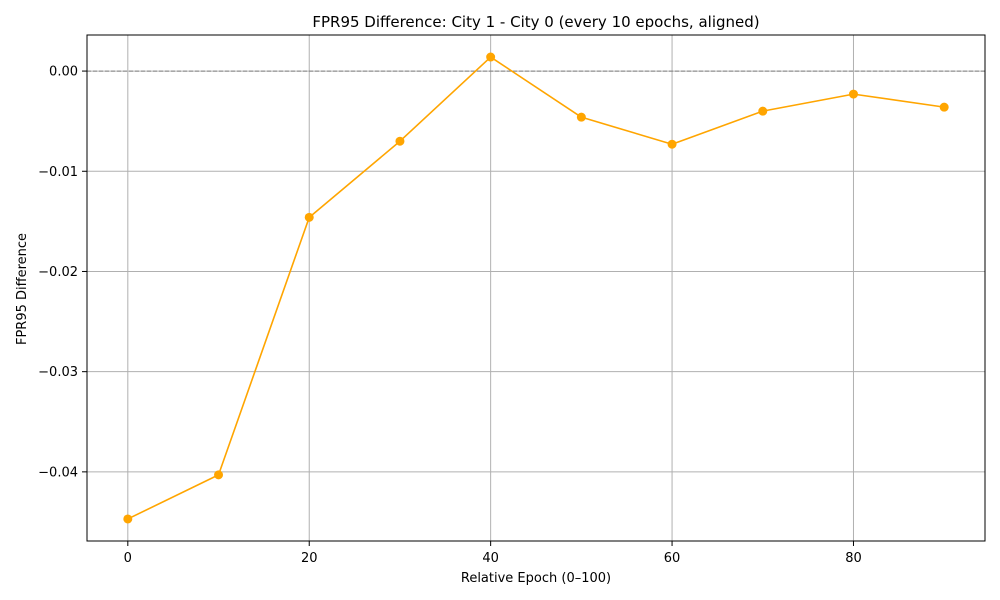 The image size is (1000, 600). What do you see at coordinates (58, 372) in the screenshot?
I see `y-tick-label: −0.03` at bounding box center [58, 372].